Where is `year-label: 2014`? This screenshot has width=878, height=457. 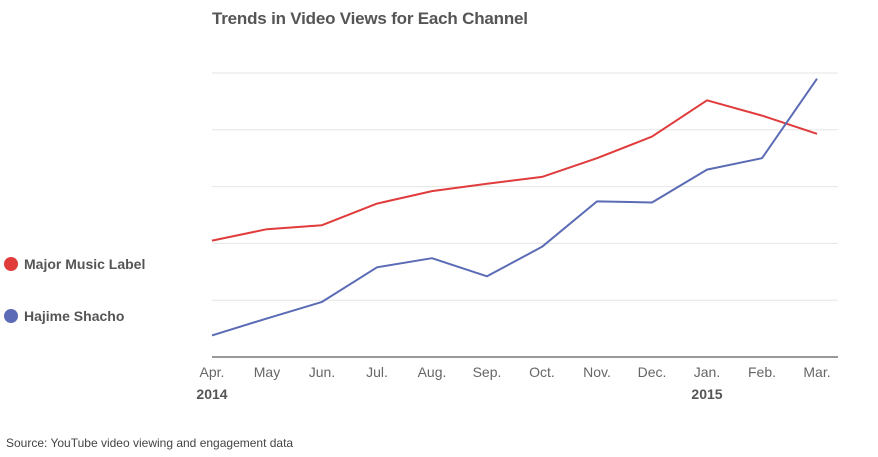
year-label: 2014 is located at coordinates (211, 394).